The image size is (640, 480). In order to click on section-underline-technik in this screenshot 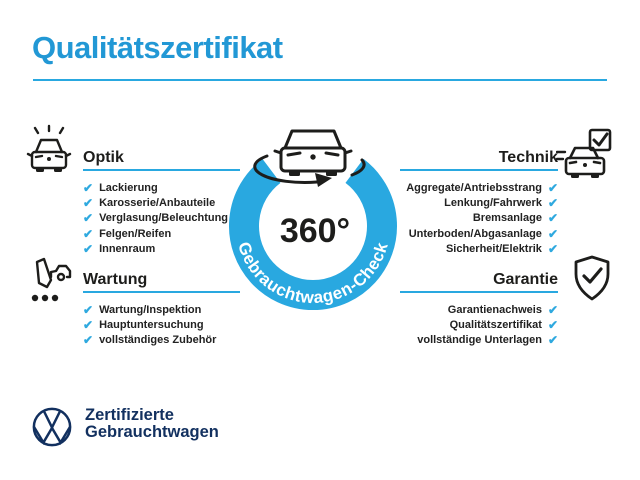, I will do `click(479, 170)`.